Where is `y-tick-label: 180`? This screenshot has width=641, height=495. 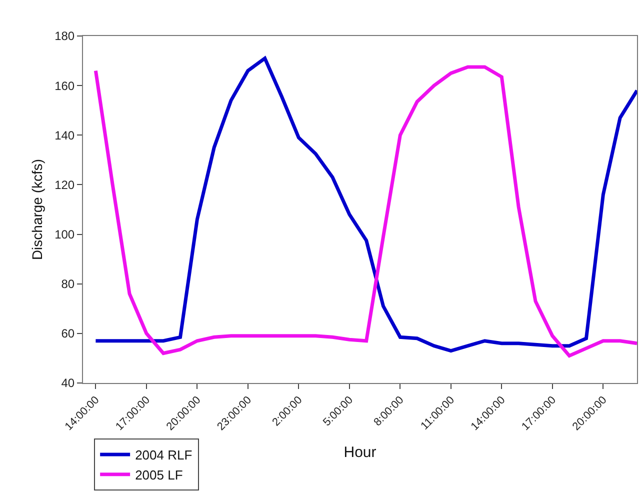 y-tick-label: 180 is located at coordinates (64, 36).